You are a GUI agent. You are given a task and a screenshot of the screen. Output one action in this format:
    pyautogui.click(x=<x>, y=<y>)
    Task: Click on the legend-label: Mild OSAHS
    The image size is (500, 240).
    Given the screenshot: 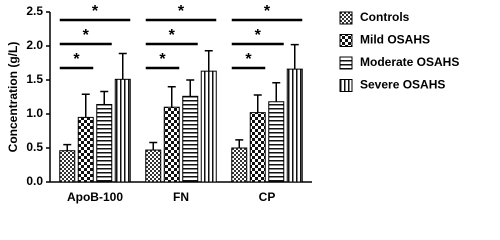 What is the action you would take?
    pyautogui.click(x=395, y=40)
    